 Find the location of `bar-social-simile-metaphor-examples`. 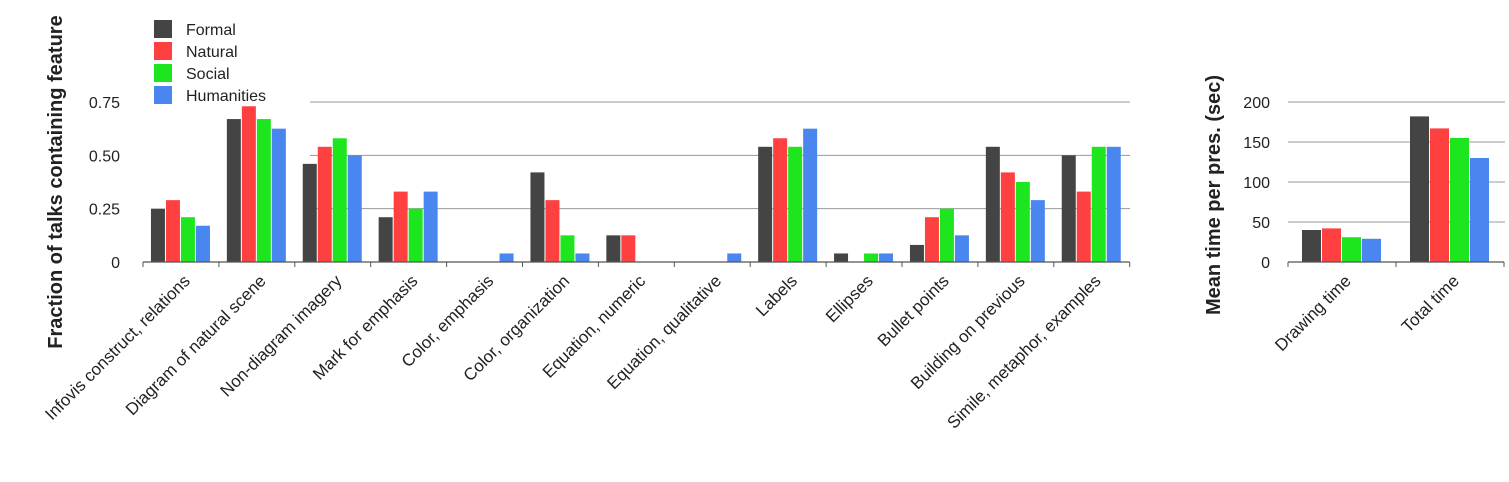

bar-social-simile-metaphor-examples is located at coordinates (1098, 204).